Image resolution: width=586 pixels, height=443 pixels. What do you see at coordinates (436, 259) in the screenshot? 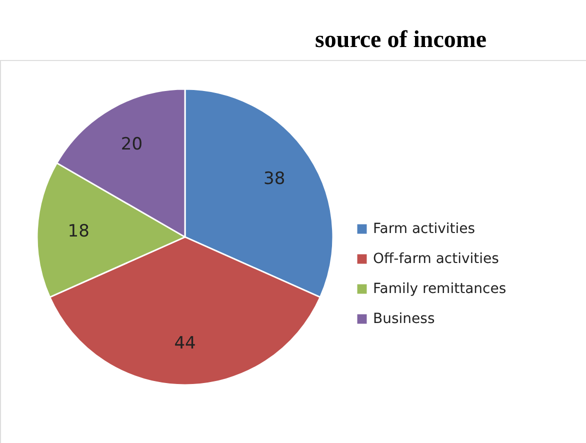
I see `legend-label: Off-farm activities` at bounding box center [436, 259].